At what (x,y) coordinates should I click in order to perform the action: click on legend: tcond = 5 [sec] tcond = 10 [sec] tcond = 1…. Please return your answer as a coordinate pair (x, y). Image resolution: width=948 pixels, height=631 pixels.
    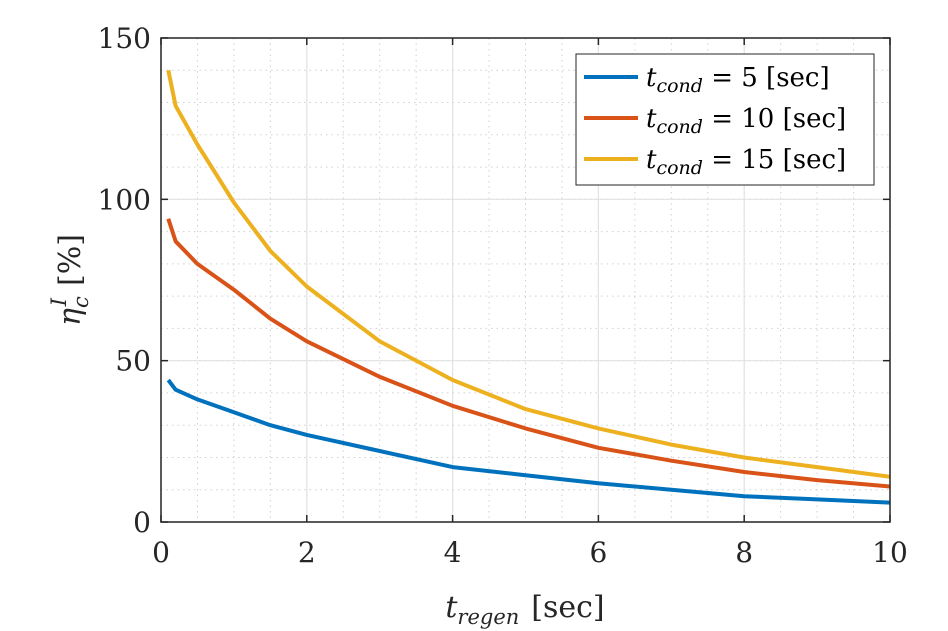
    Looking at the image, I should click on (725, 119).